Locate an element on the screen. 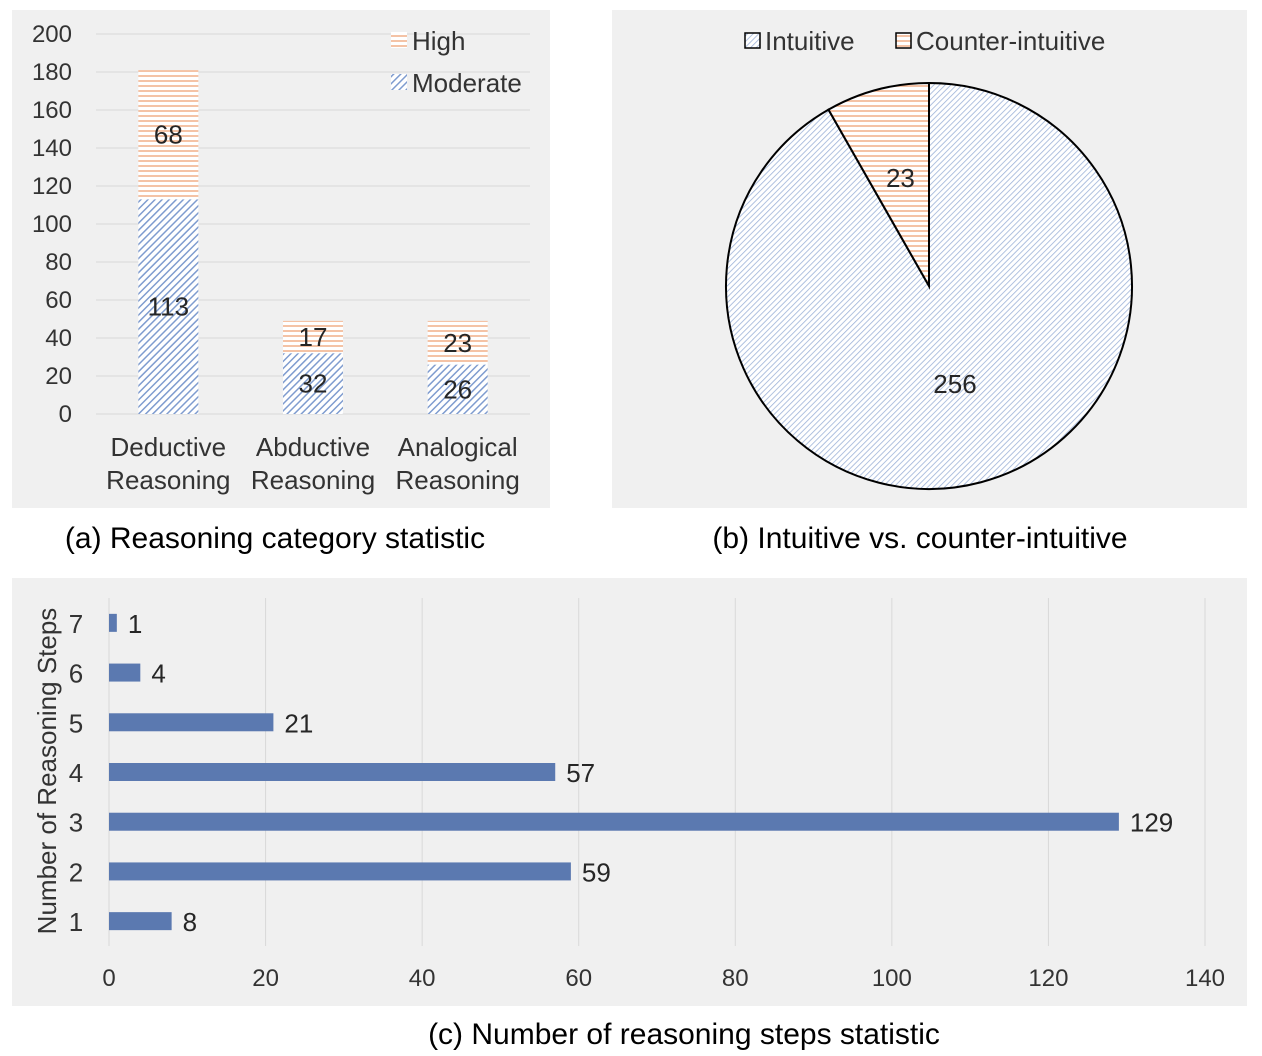  data-label-moderate: 113 is located at coordinates (168, 307).